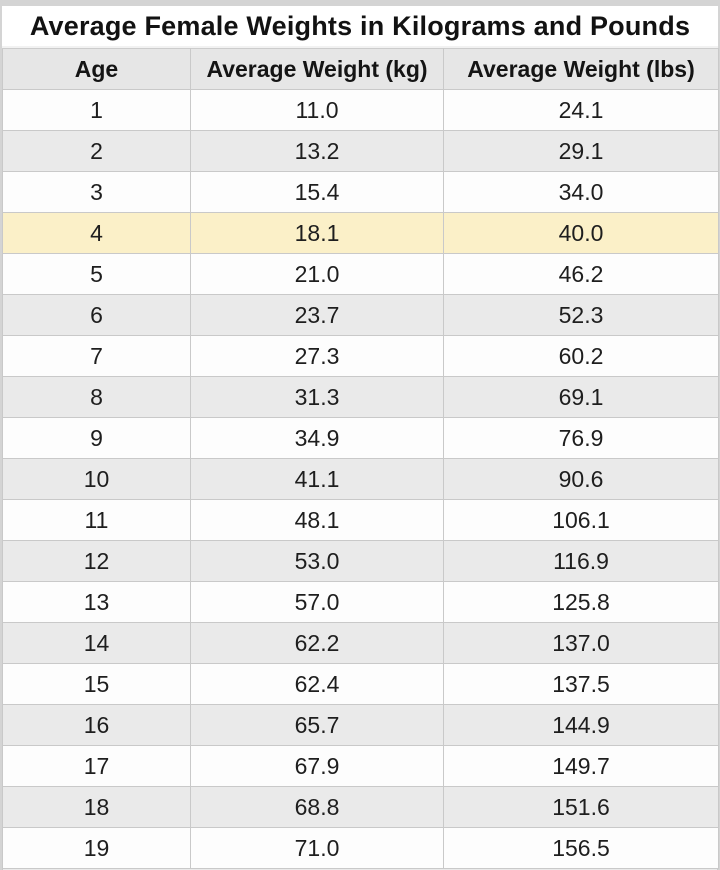 This screenshot has width=720, height=870. Describe the element at coordinates (581, 110) in the screenshot. I see `lbs-cell: 24.1` at that location.